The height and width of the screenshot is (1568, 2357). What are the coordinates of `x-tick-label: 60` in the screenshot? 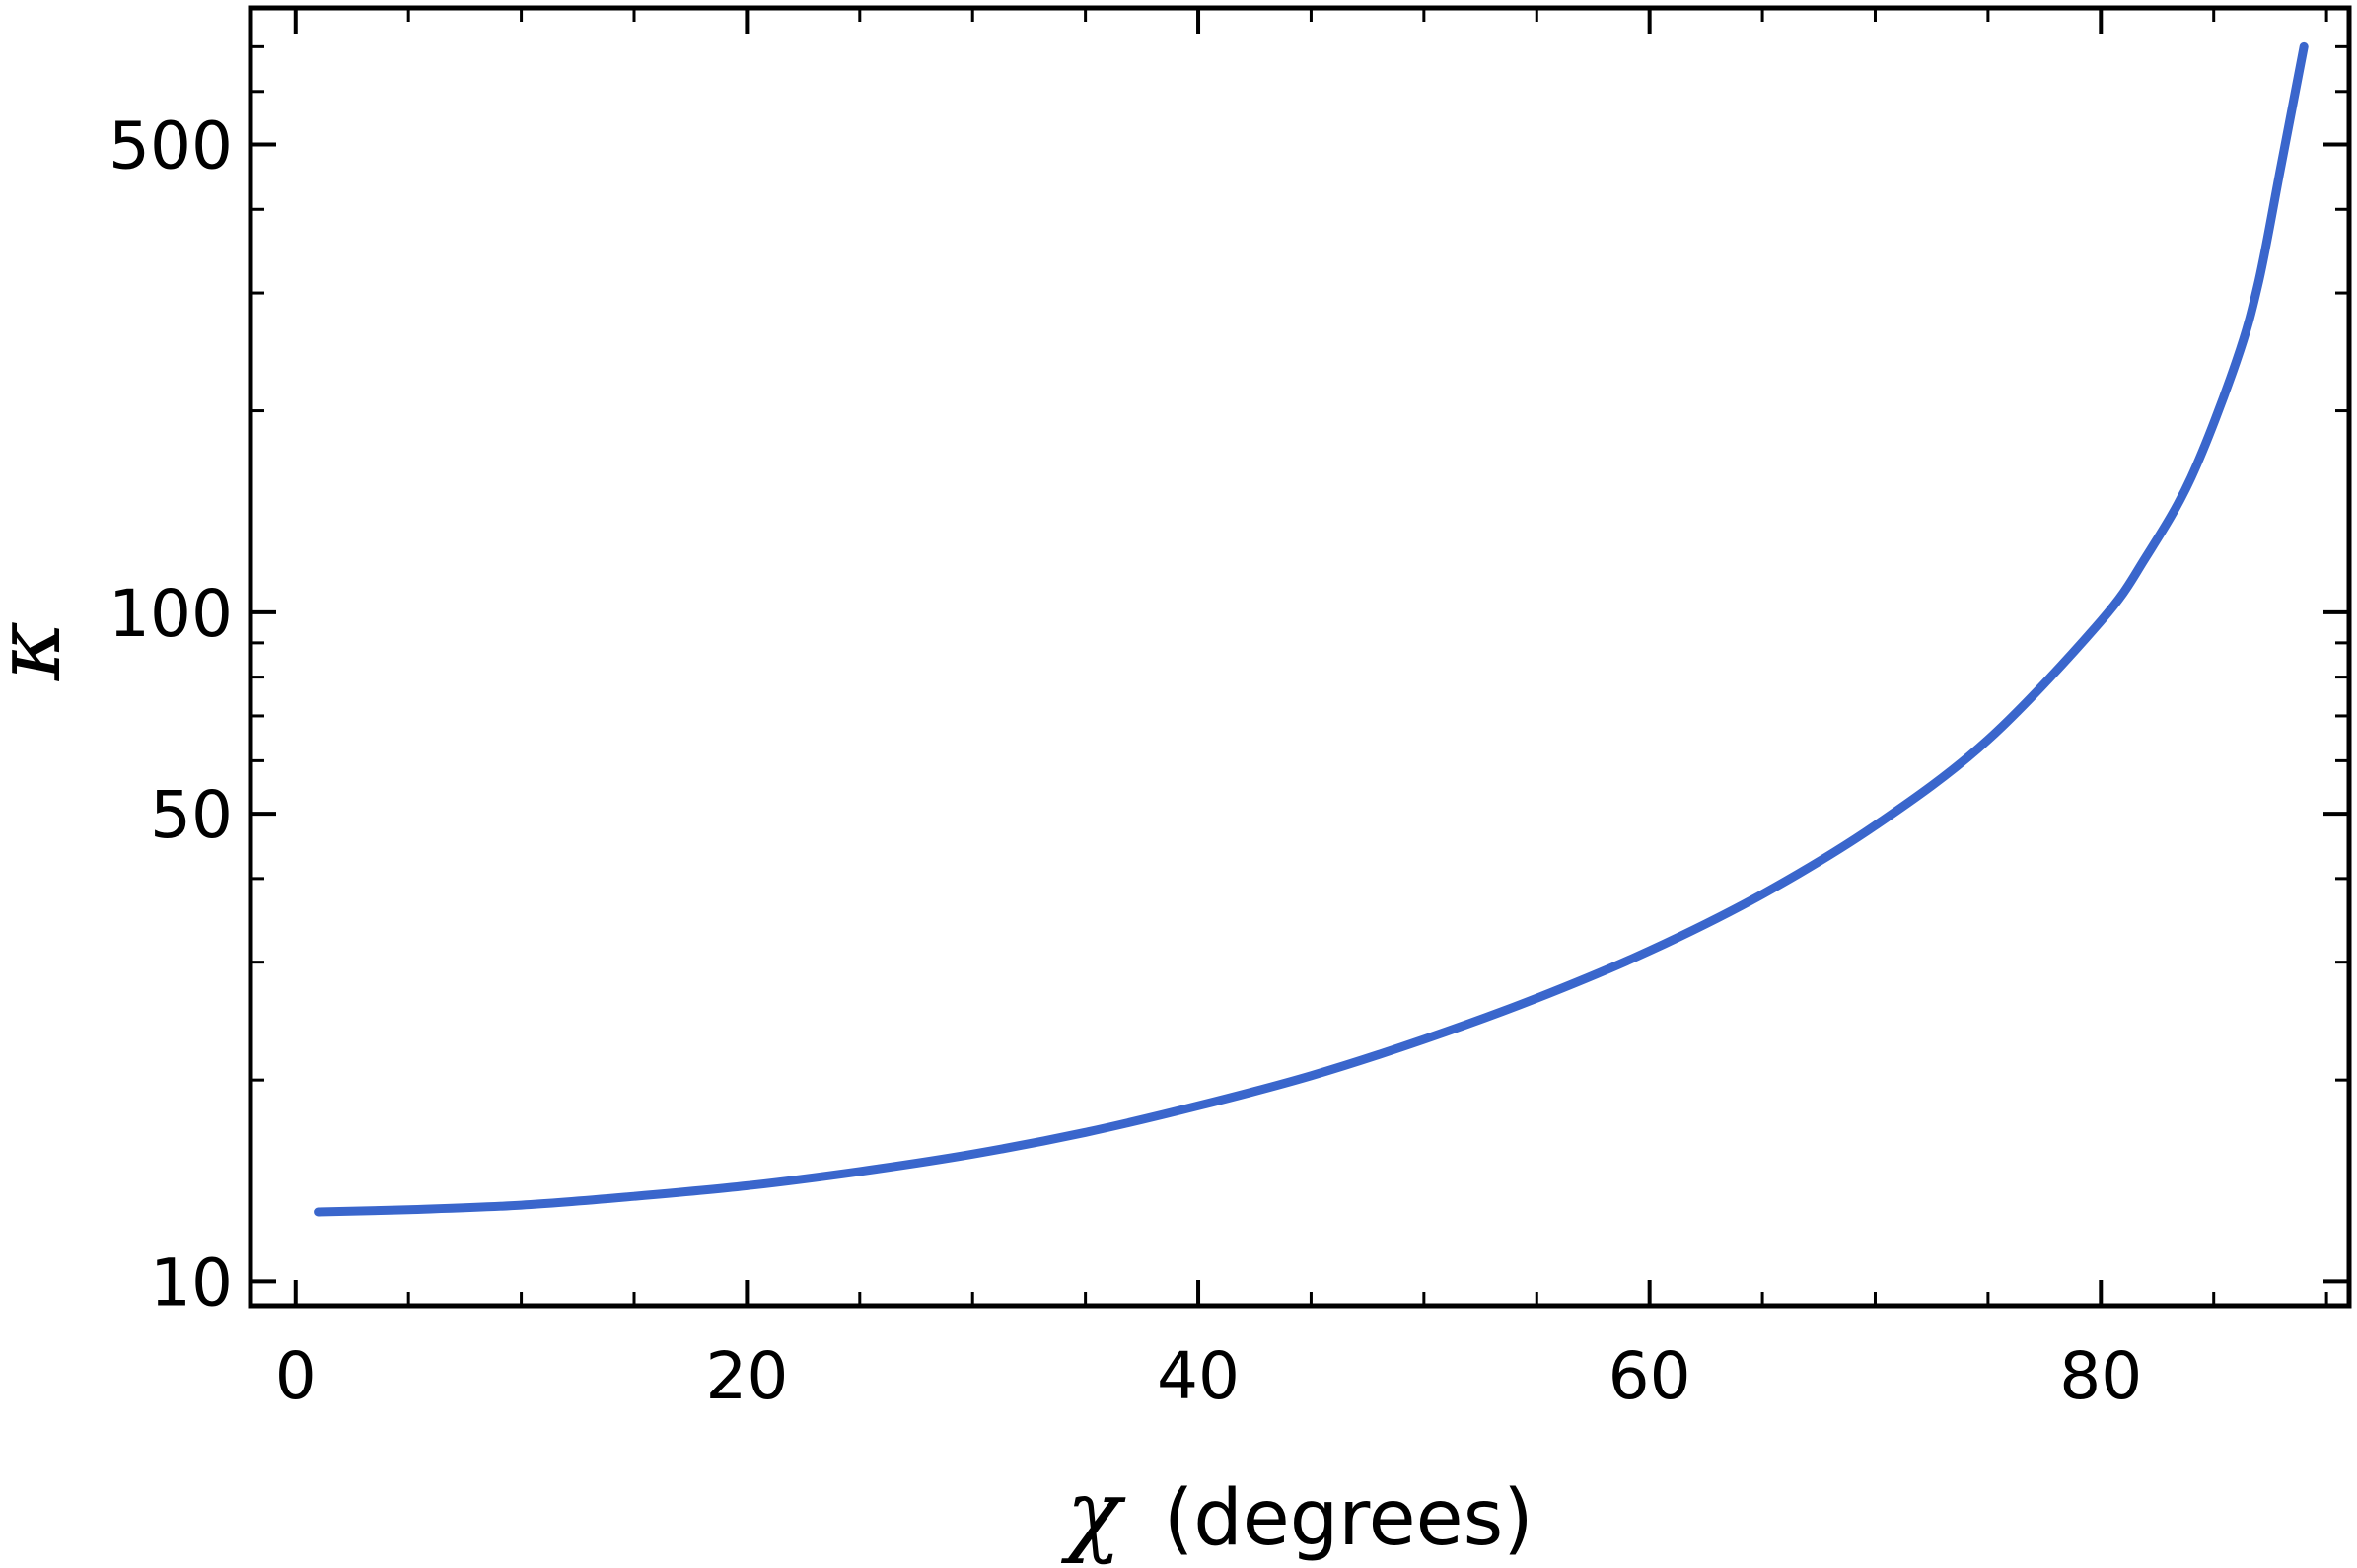 It's located at (1649, 1376).